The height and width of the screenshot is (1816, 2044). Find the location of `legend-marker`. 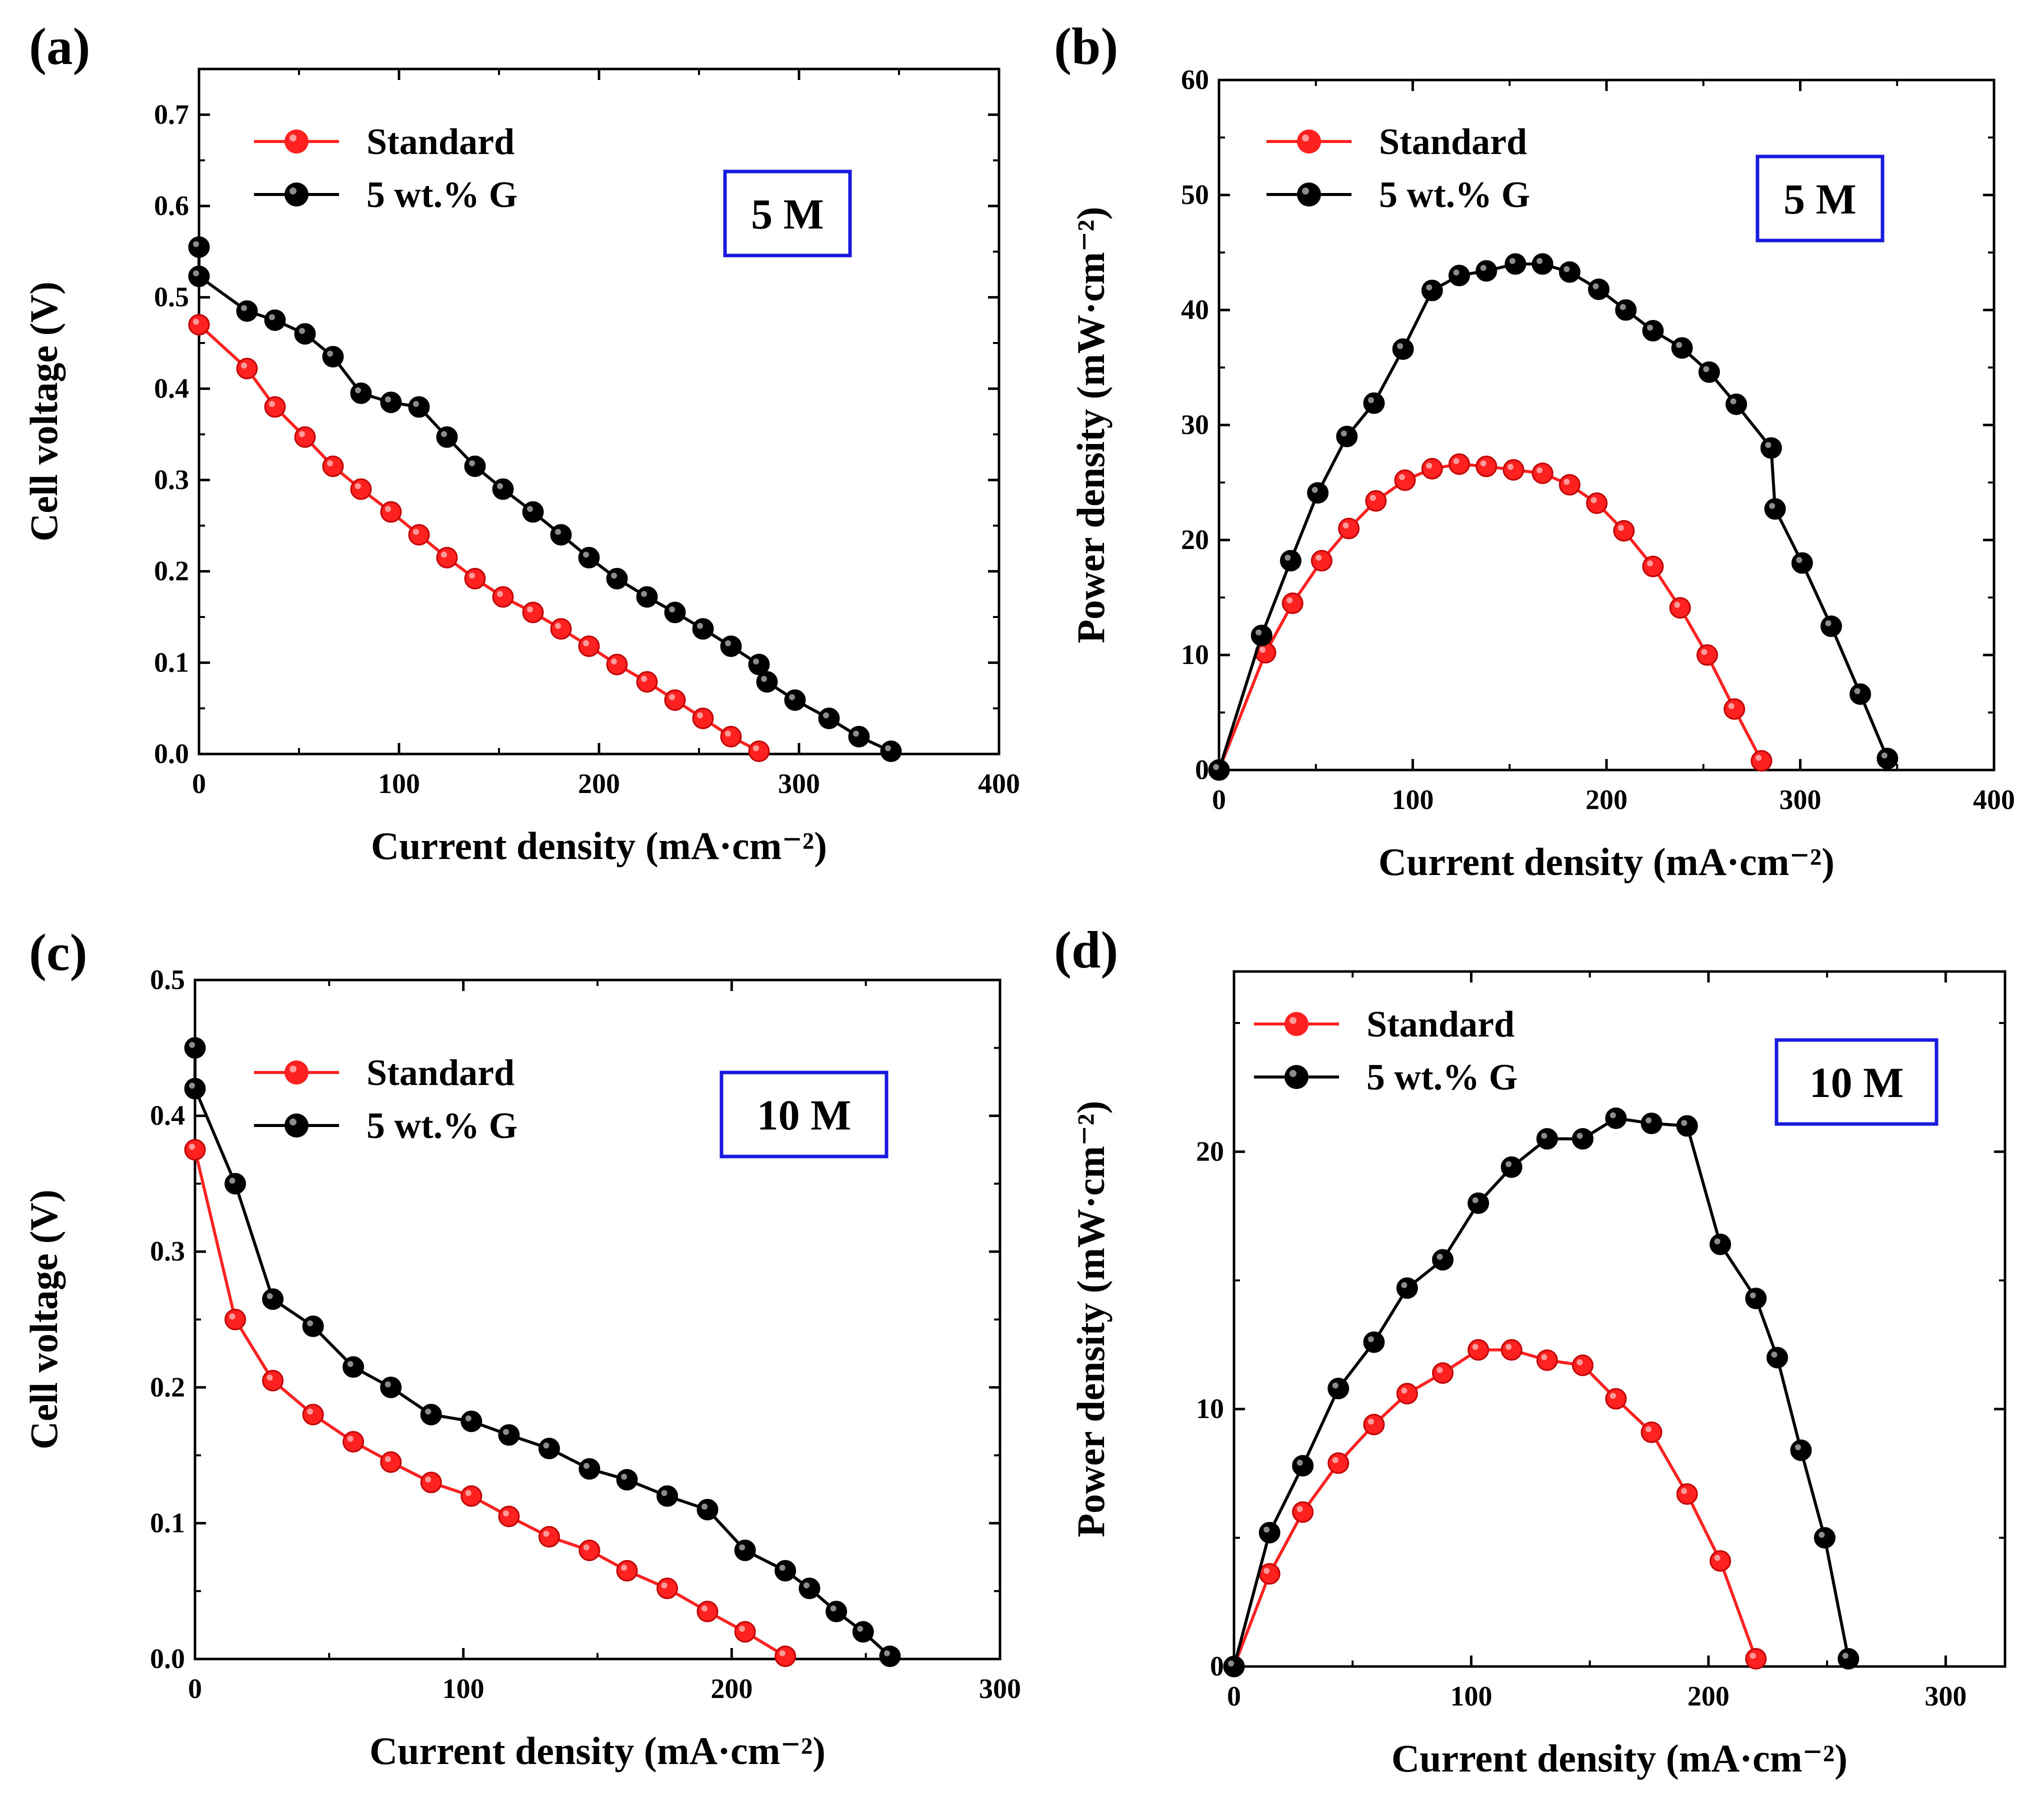

legend-marker is located at coordinates (296, 142).